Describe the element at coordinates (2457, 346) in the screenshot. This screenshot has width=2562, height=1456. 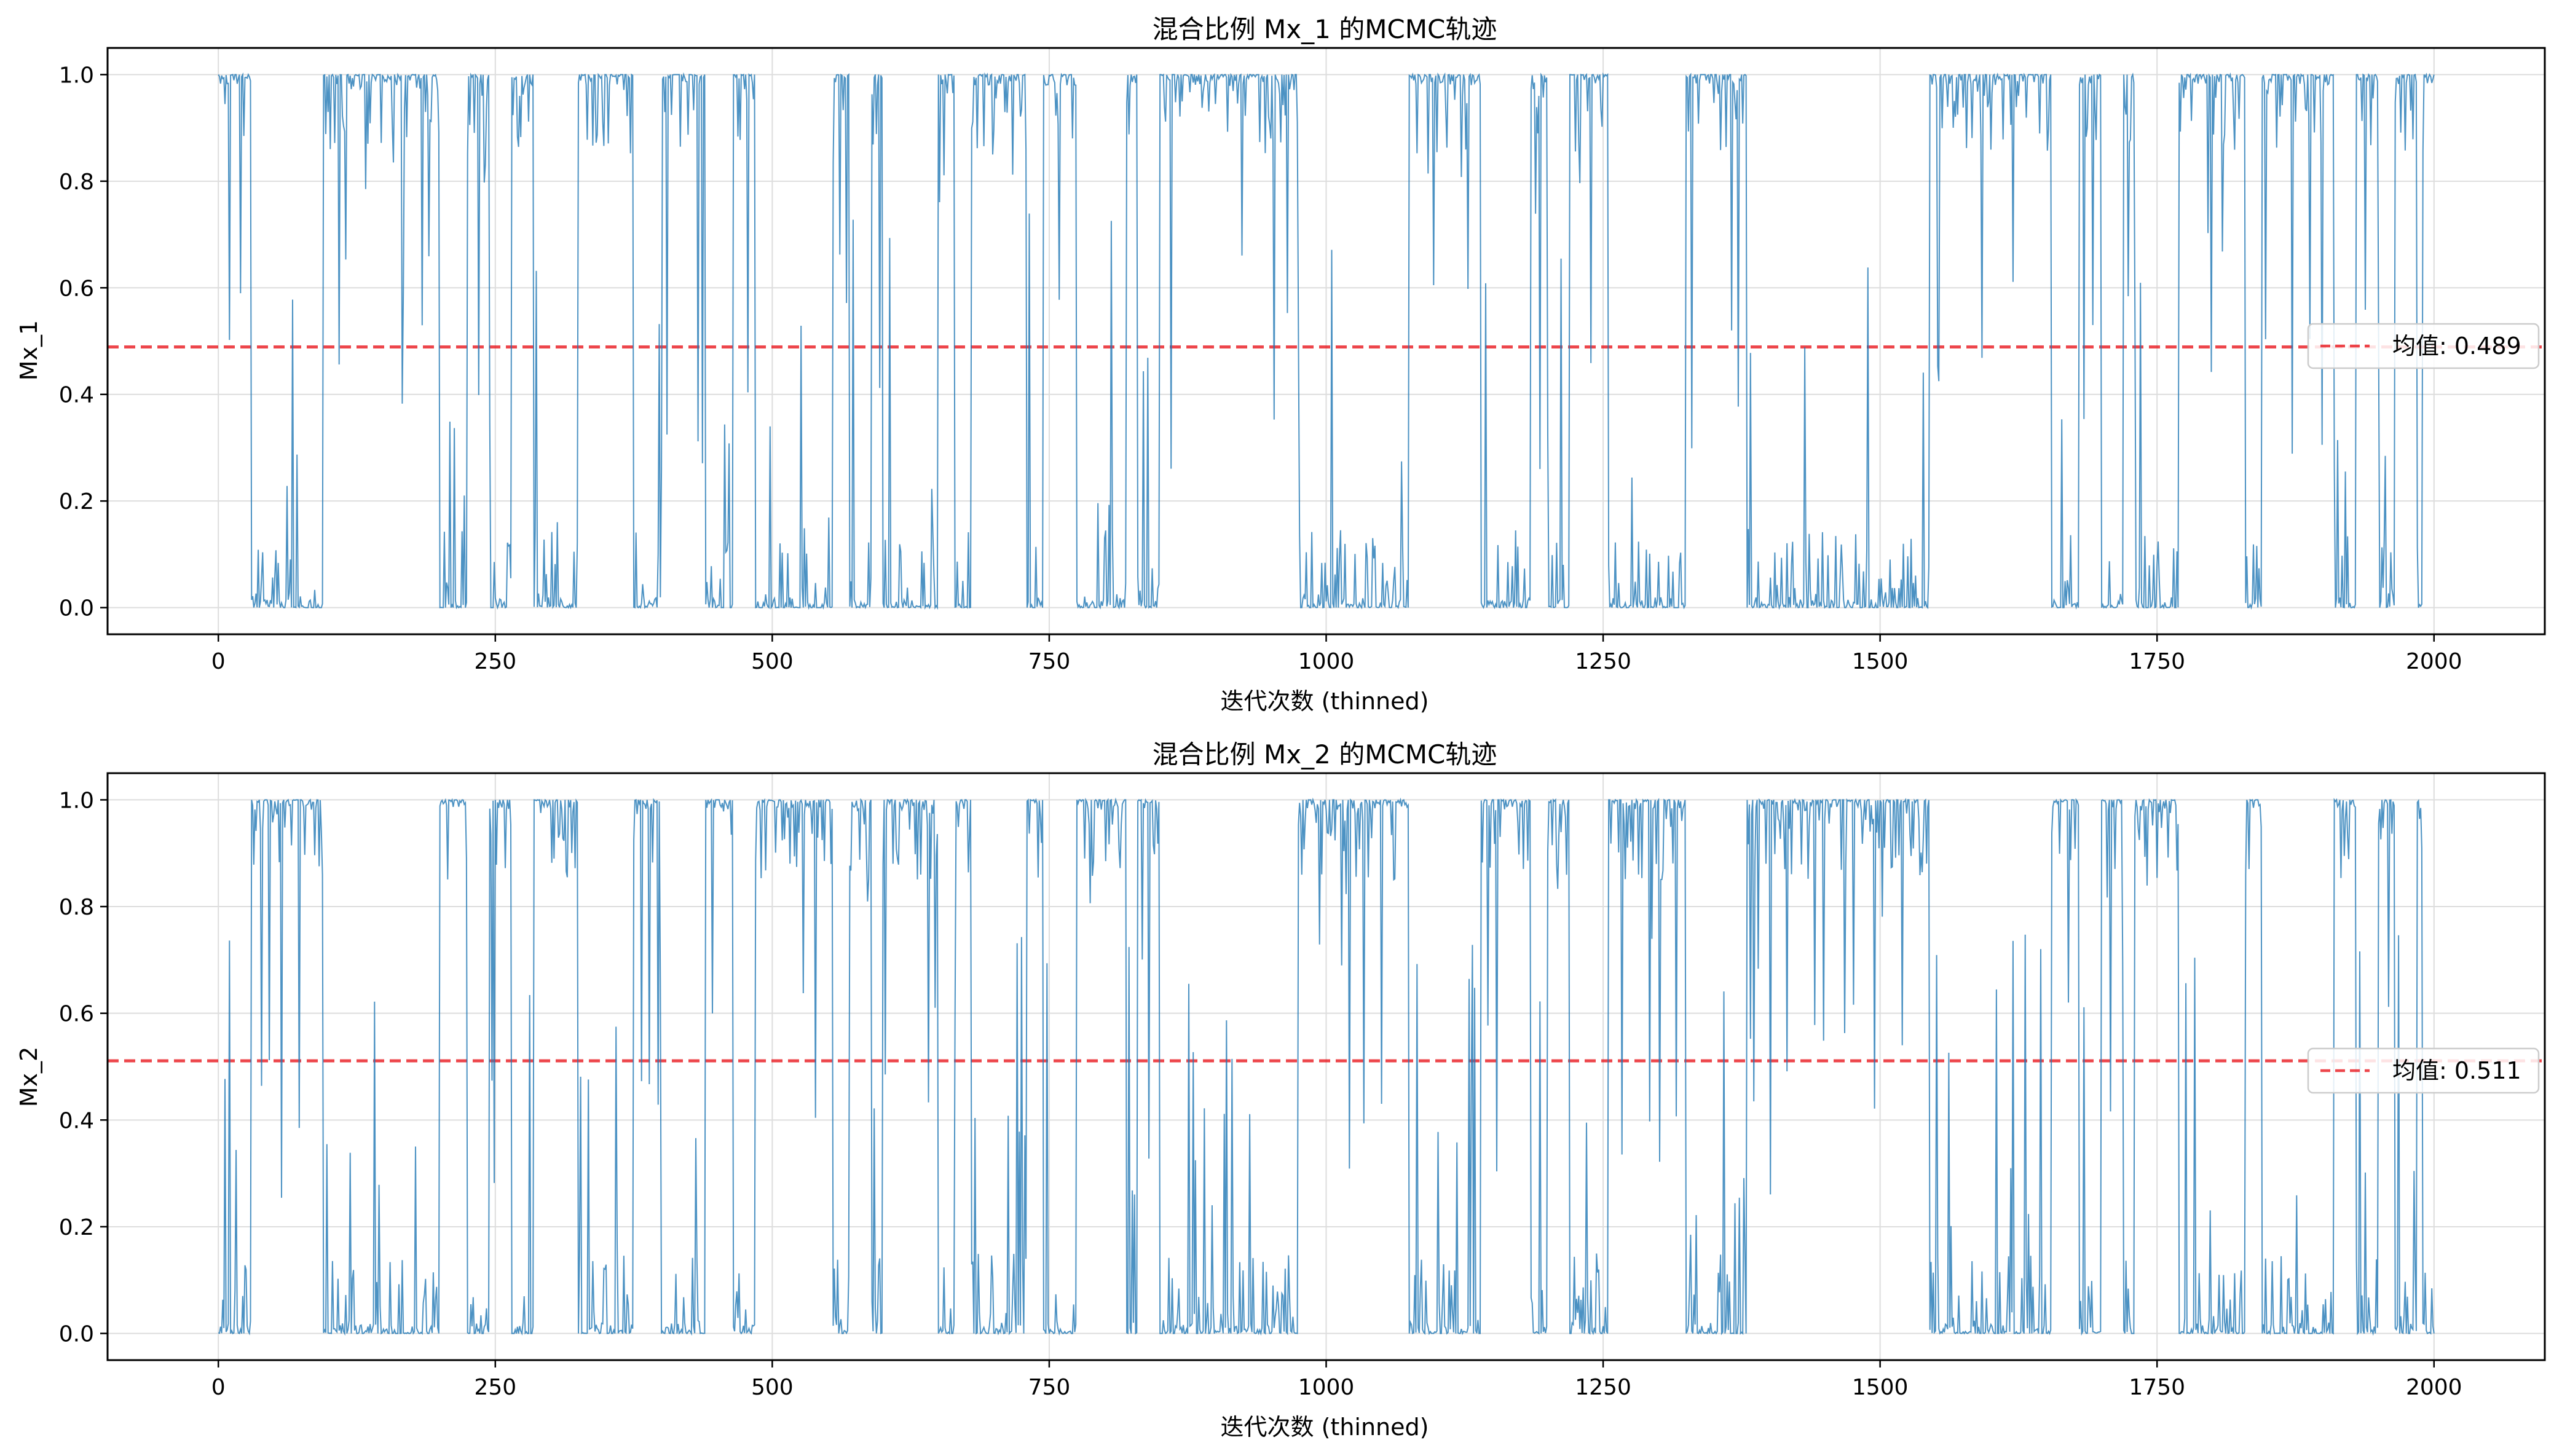
I see `legend-label: 均值: 0.489` at that location.